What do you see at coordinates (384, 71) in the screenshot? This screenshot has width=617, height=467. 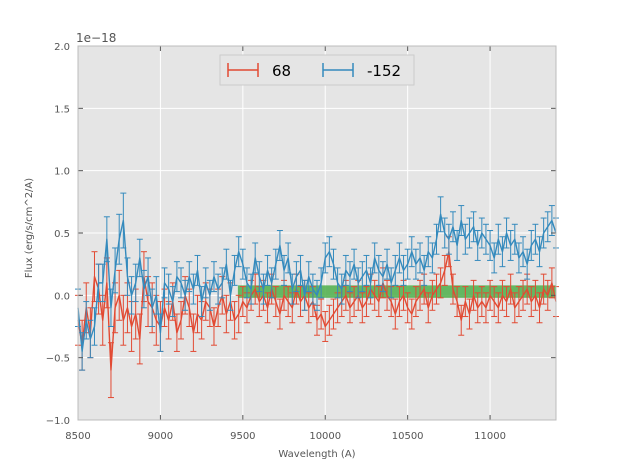 I see `legend-label: -152` at bounding box center [384, 71].